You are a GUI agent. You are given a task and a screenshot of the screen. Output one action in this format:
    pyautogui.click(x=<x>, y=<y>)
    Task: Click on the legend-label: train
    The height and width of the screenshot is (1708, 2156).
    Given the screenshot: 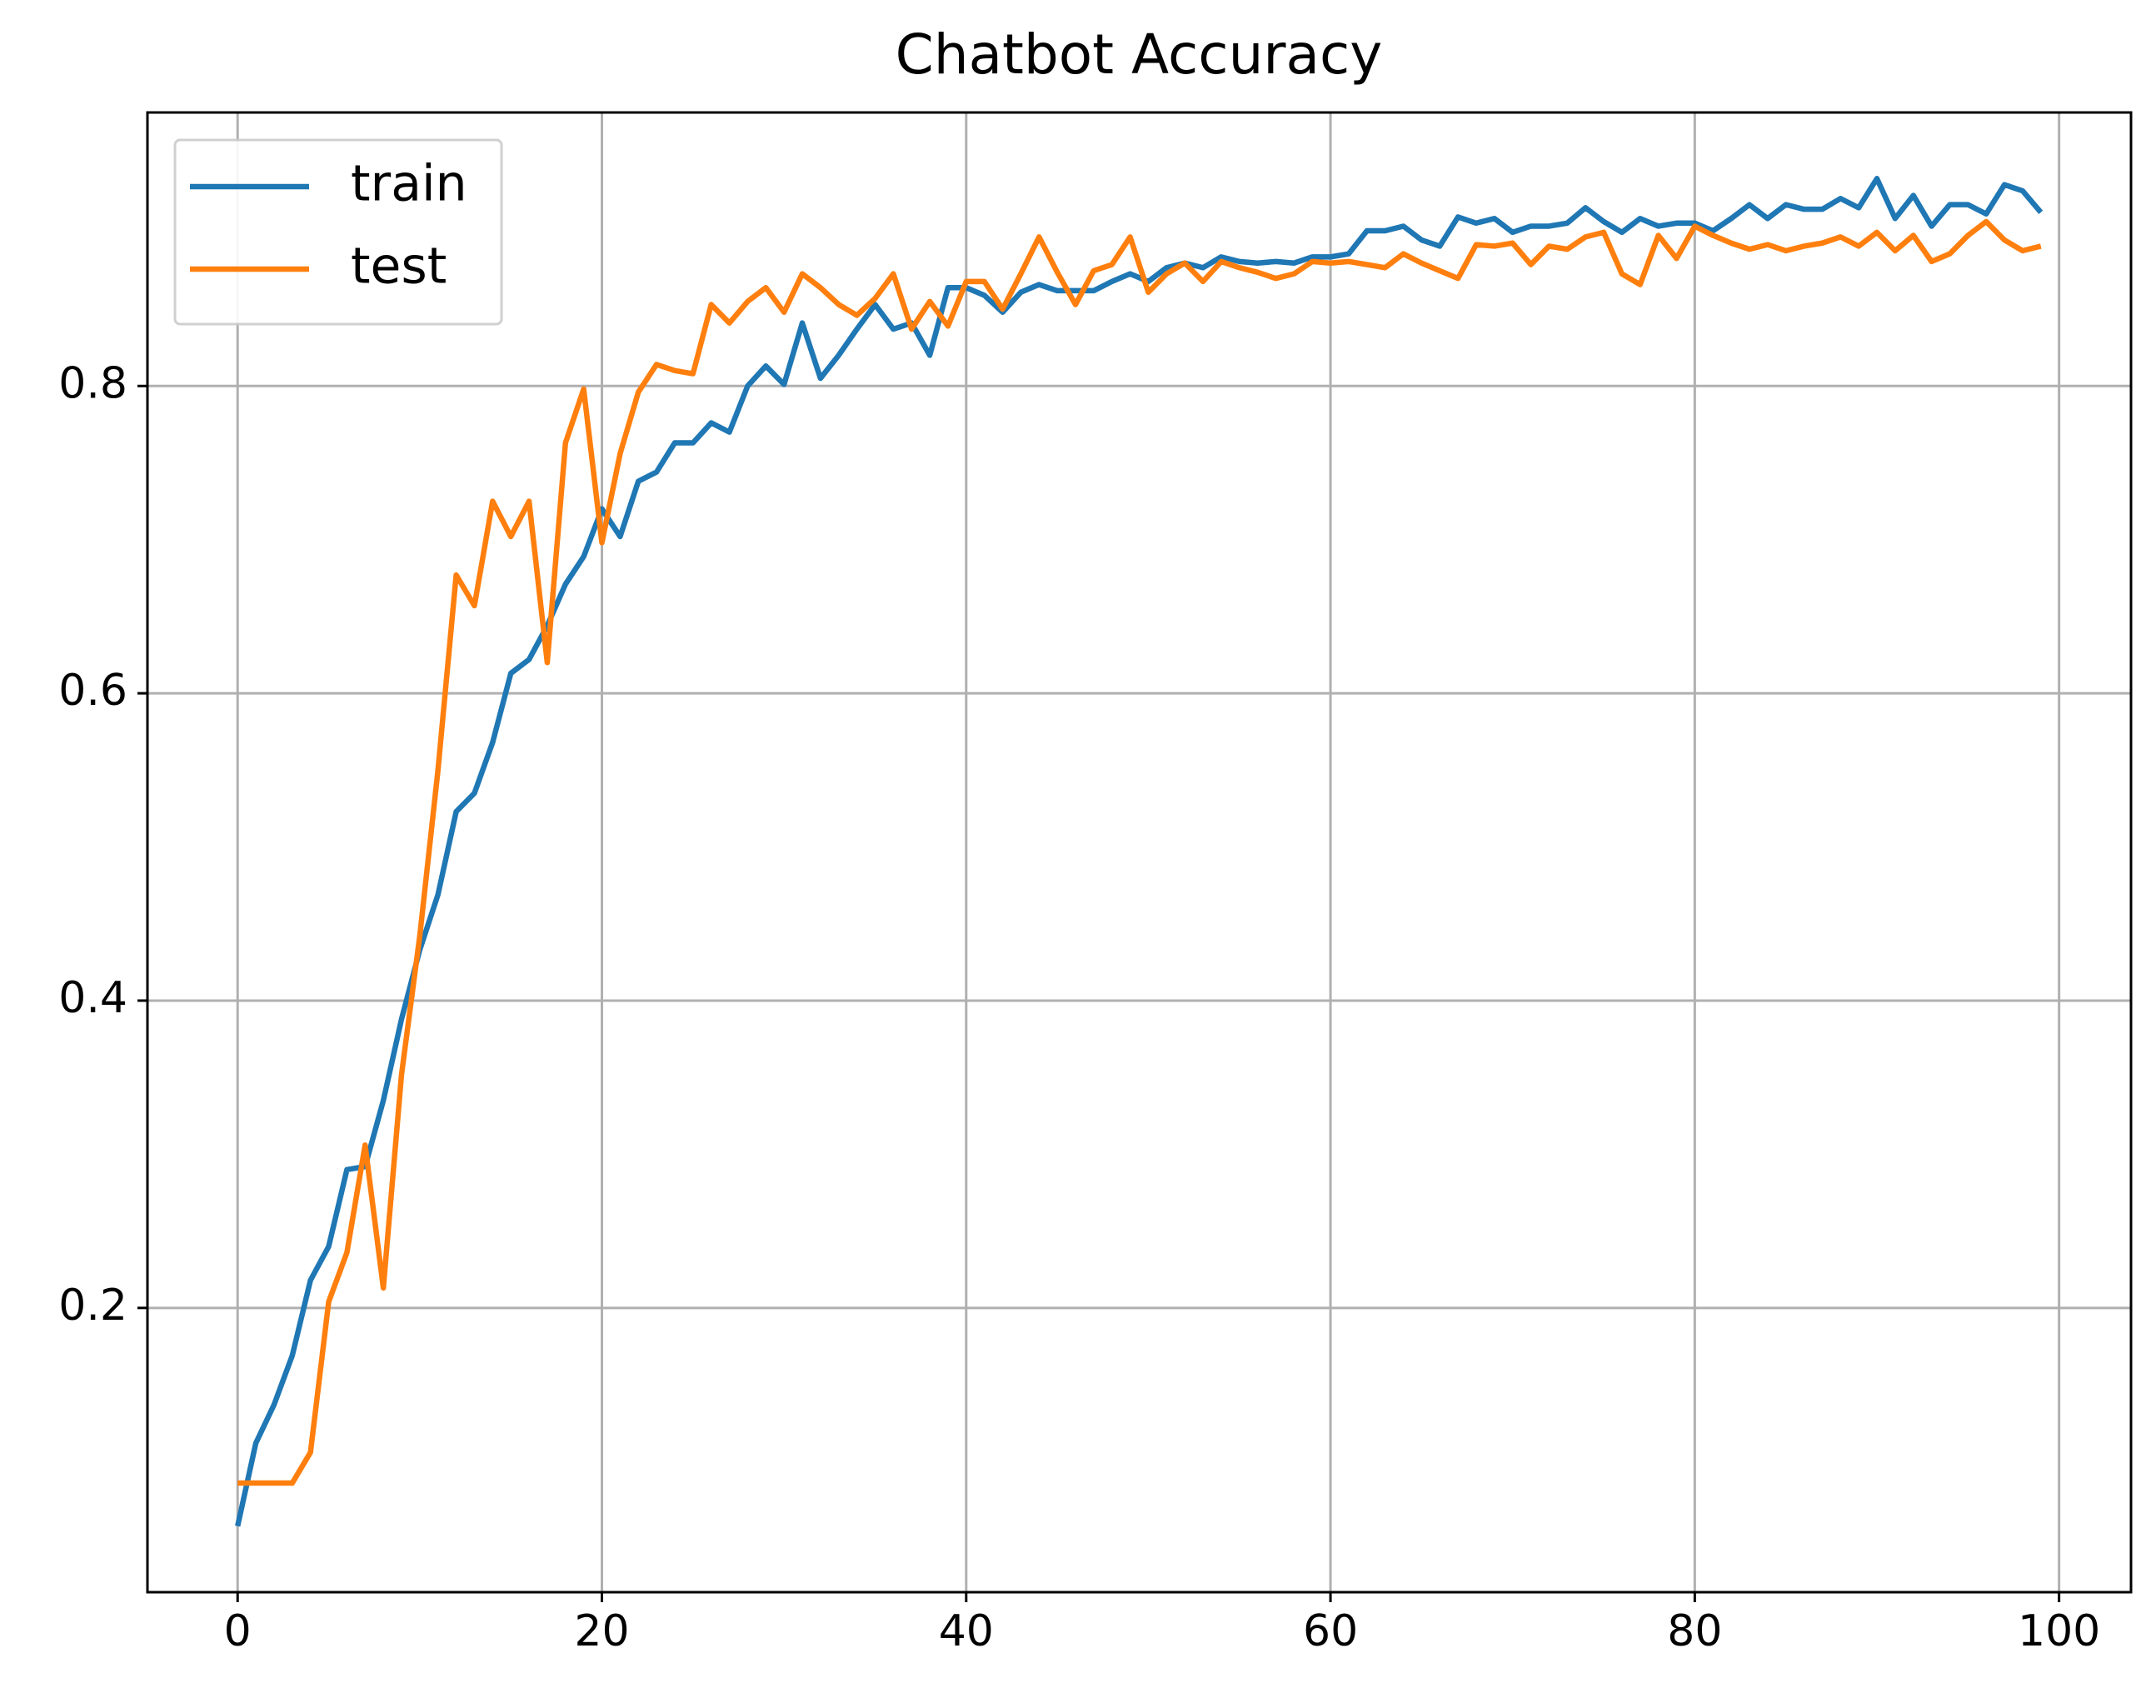 What is the action you would take?
    pyautogui.click(x=409, y=184)
    